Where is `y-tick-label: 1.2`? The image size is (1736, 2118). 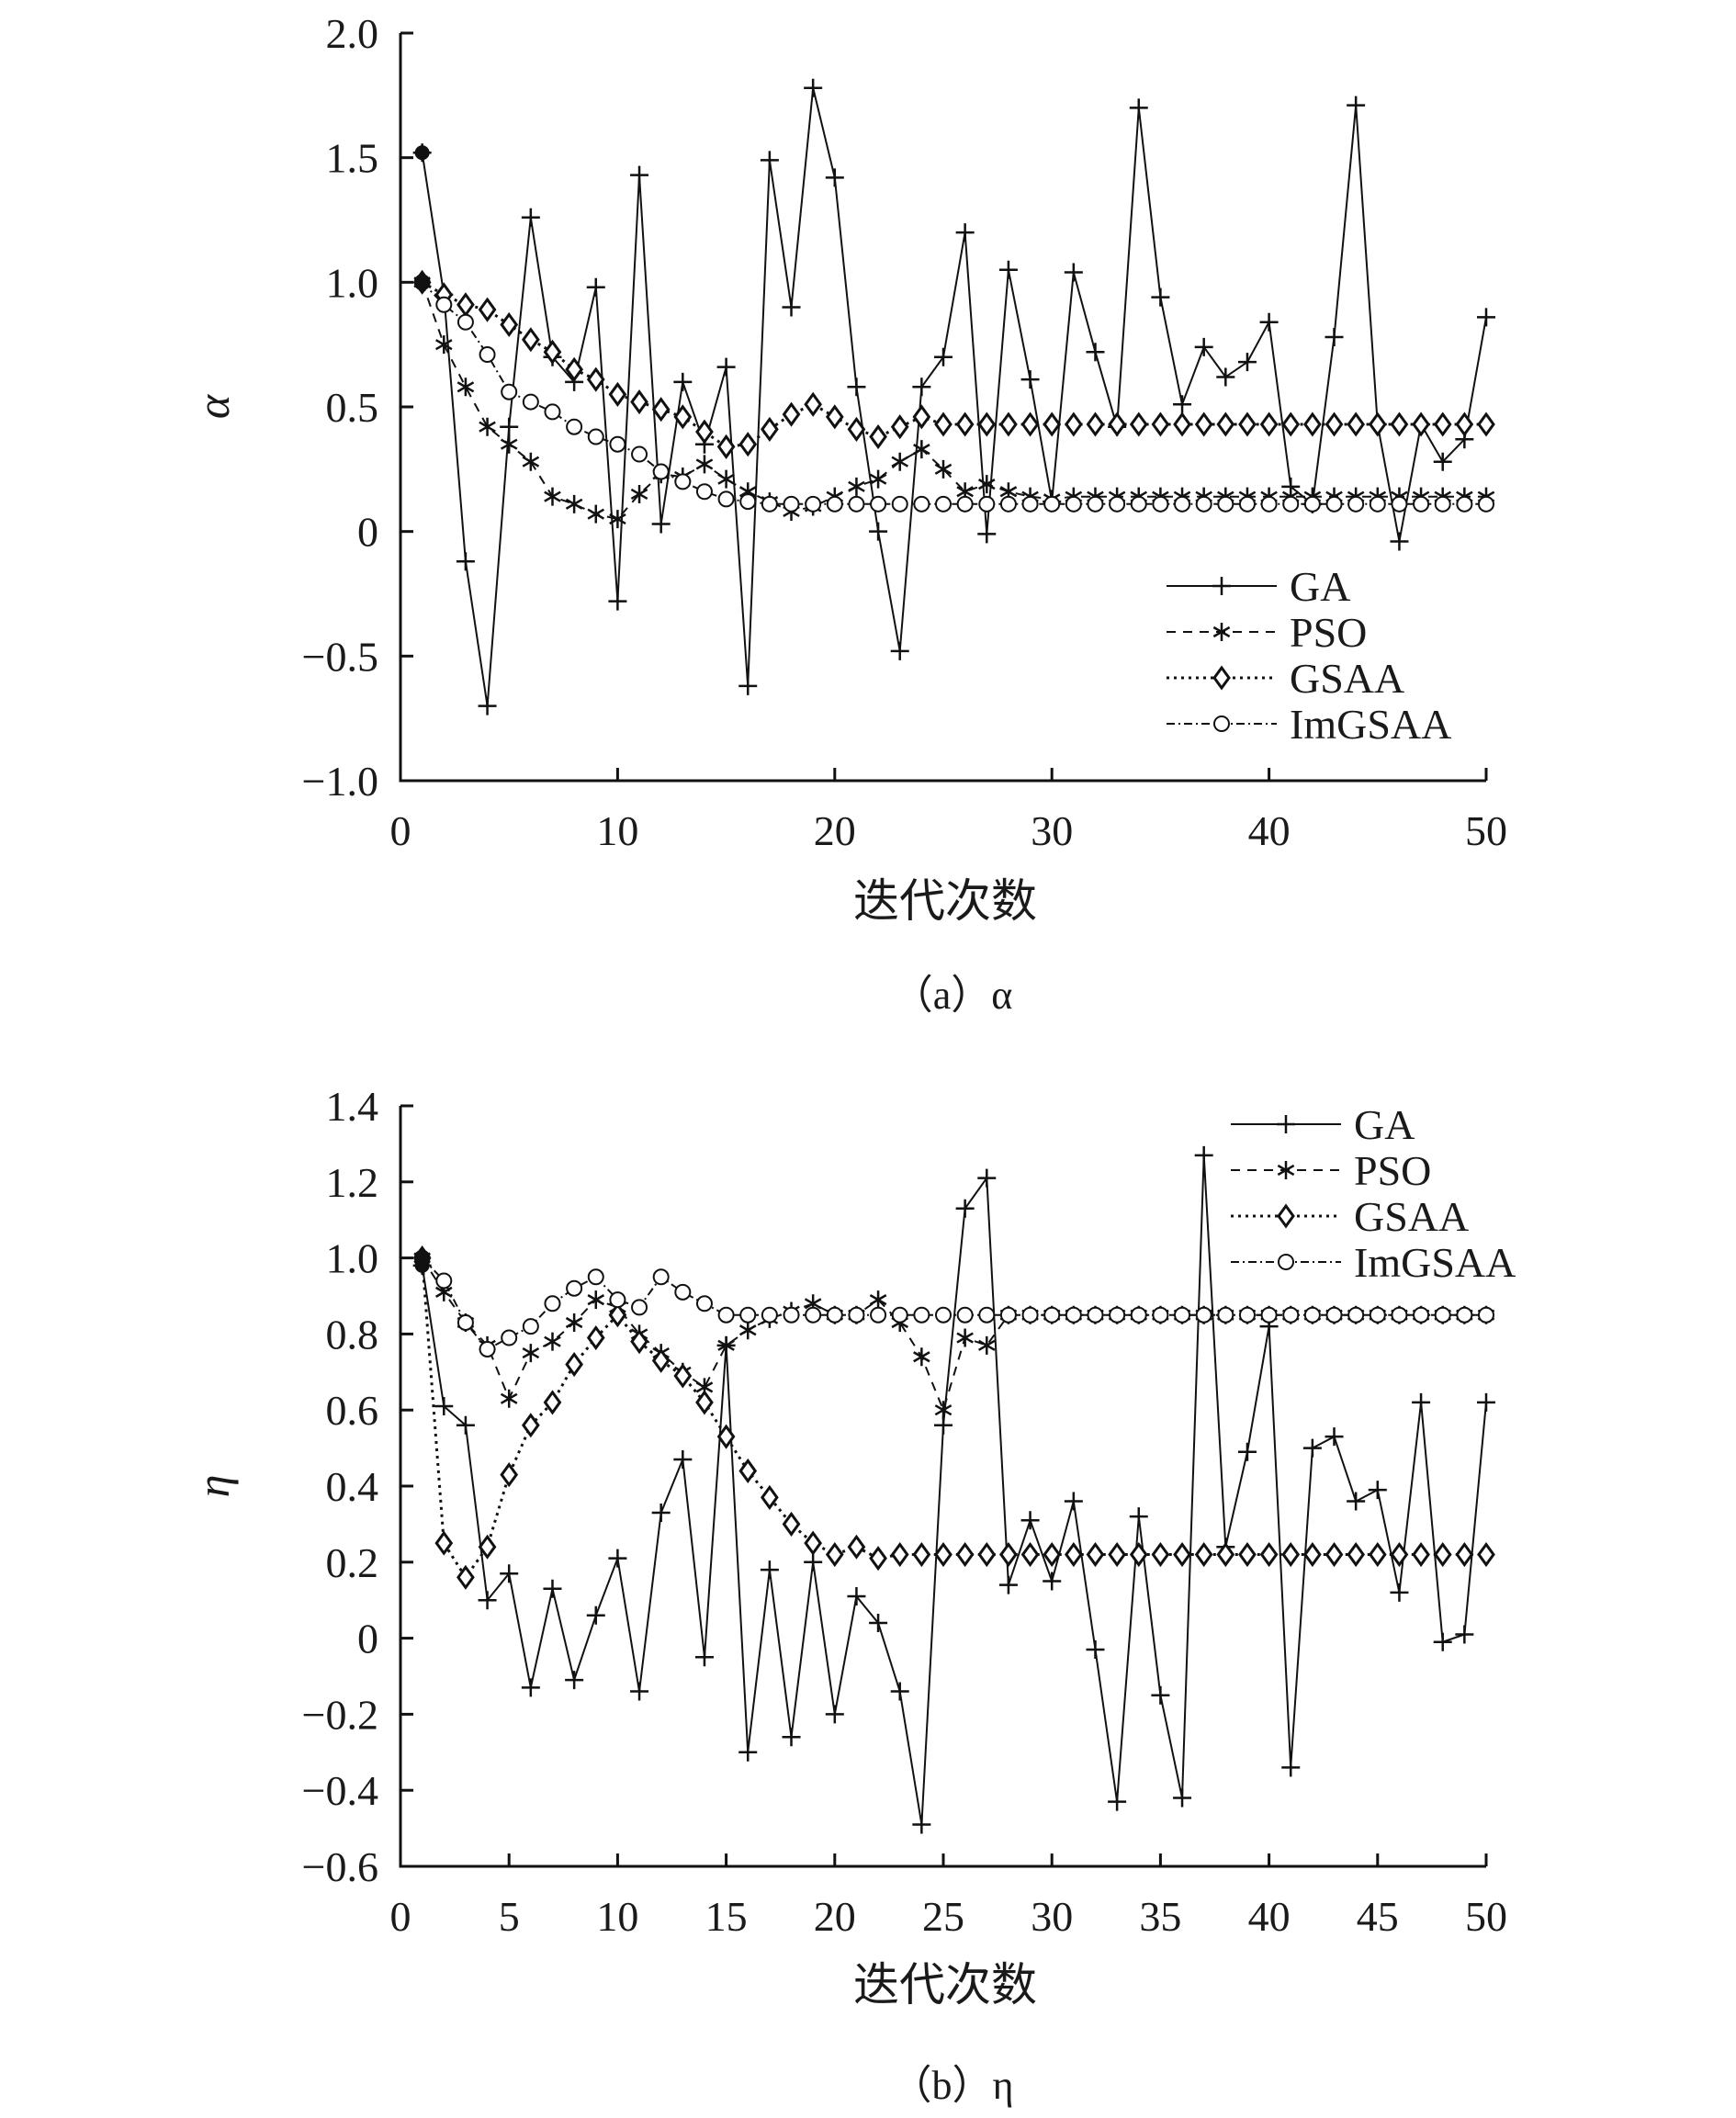 y-tick-label: 1.2 is located at coordinates (352, 1183).